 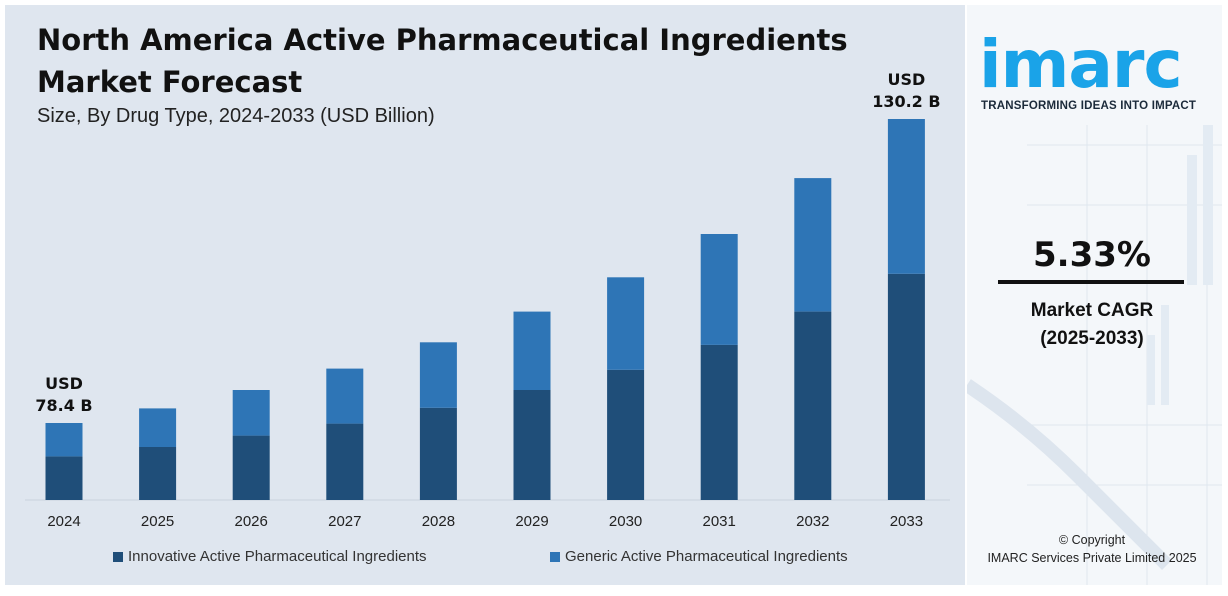 I want to click on total-label-2033-line1: USD, so click(x=907, y=79).